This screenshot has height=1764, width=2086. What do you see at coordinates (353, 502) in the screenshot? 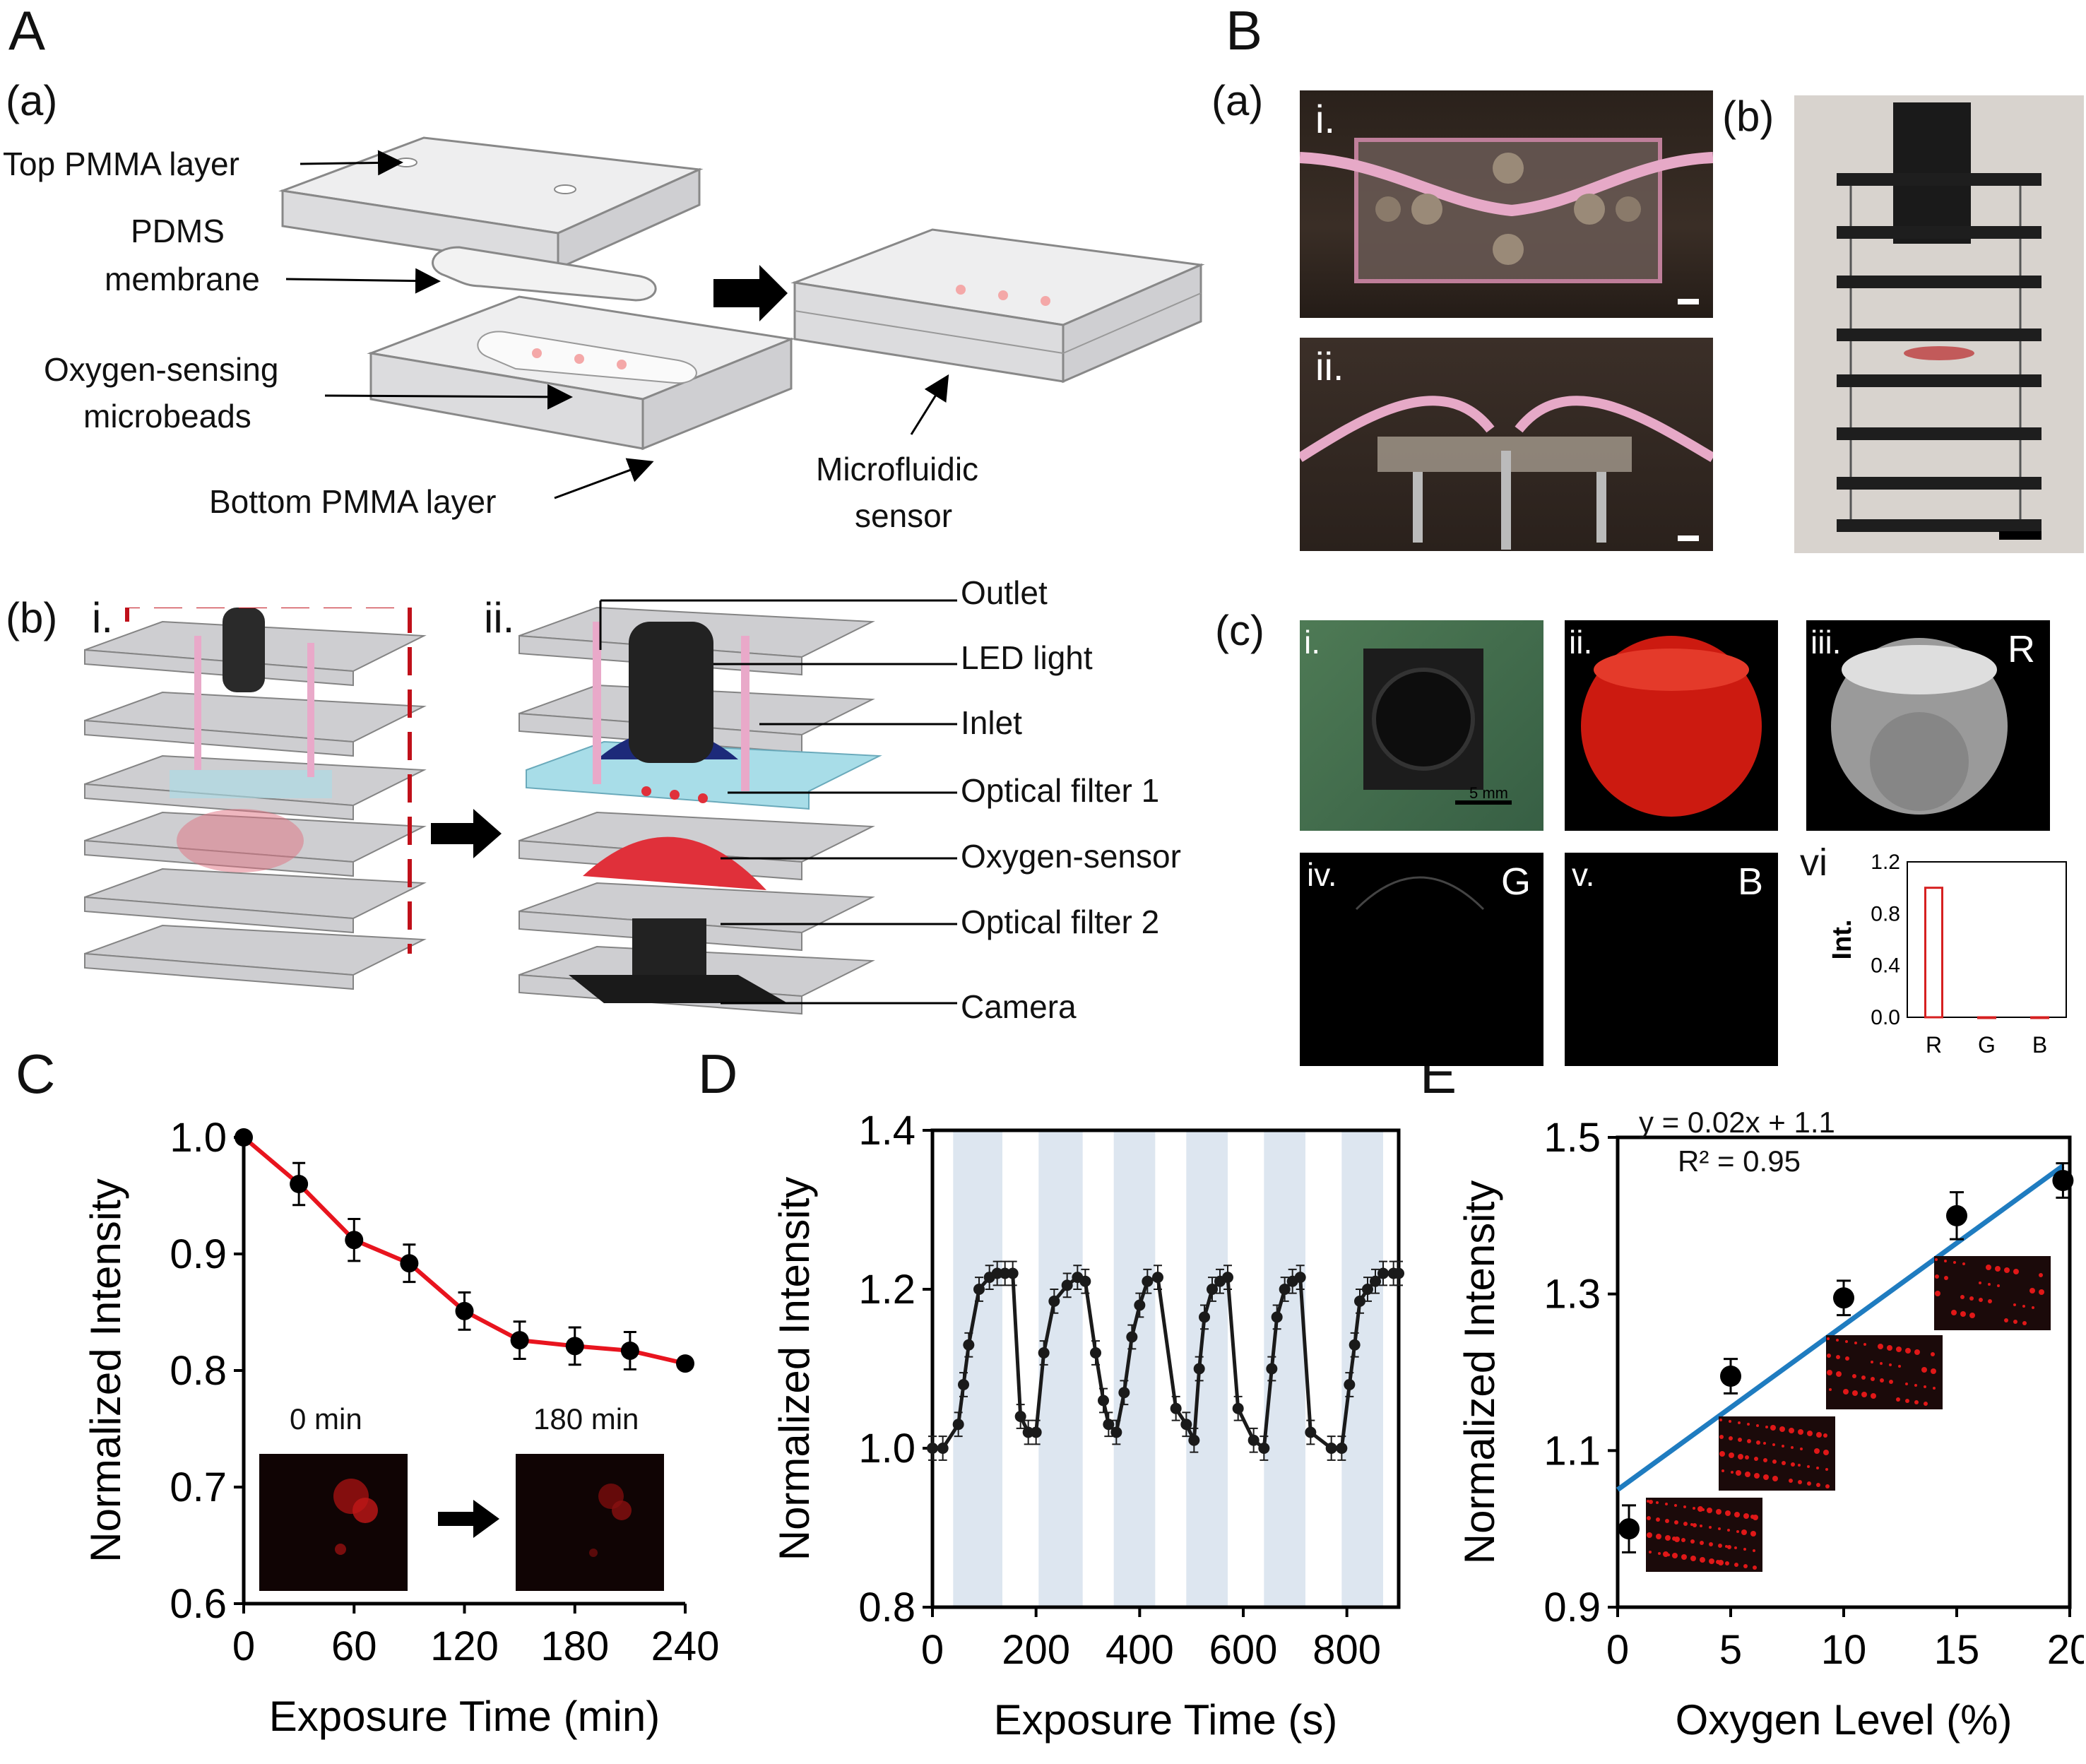
I see `label-bottom-pmma: Bottom PMMA layer` at bounding box center [353, 502].